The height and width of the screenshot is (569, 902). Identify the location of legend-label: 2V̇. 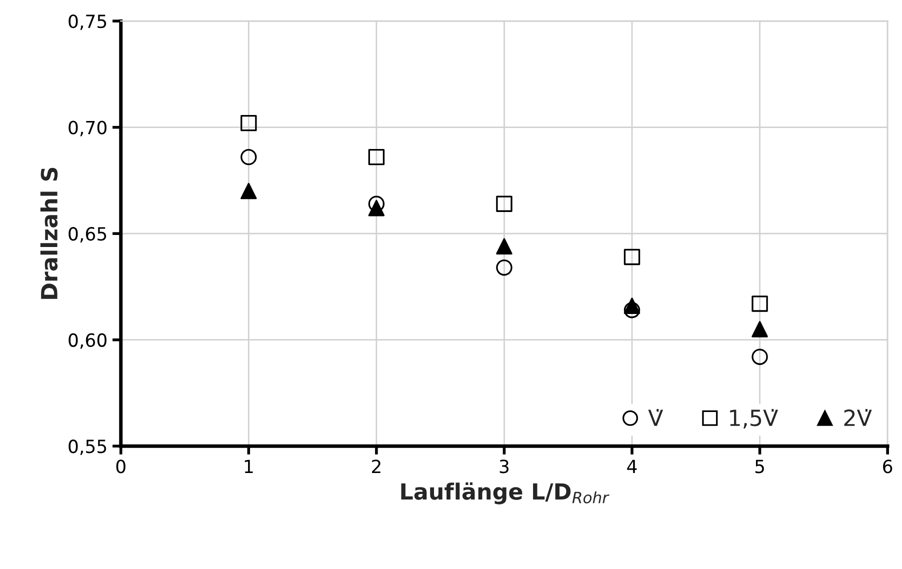
(858, 417).